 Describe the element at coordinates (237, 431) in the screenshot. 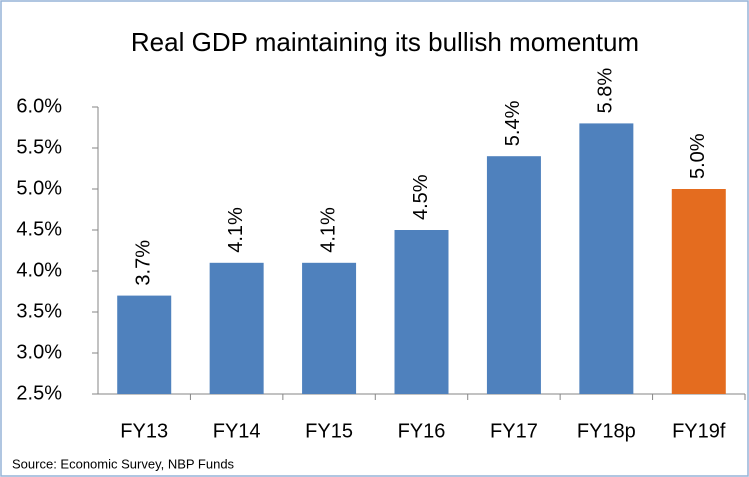

I see `x-tick-label: FY14` at that location.